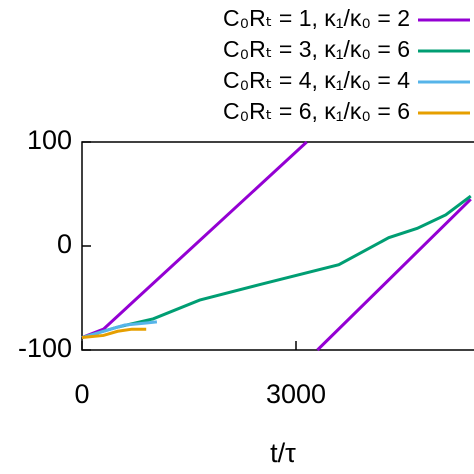 The width and height of the screenshot is (474, 474). Describe the element at coordinates (45, 348) in the screenshot. I see `y-tick-label: -100` at that location.